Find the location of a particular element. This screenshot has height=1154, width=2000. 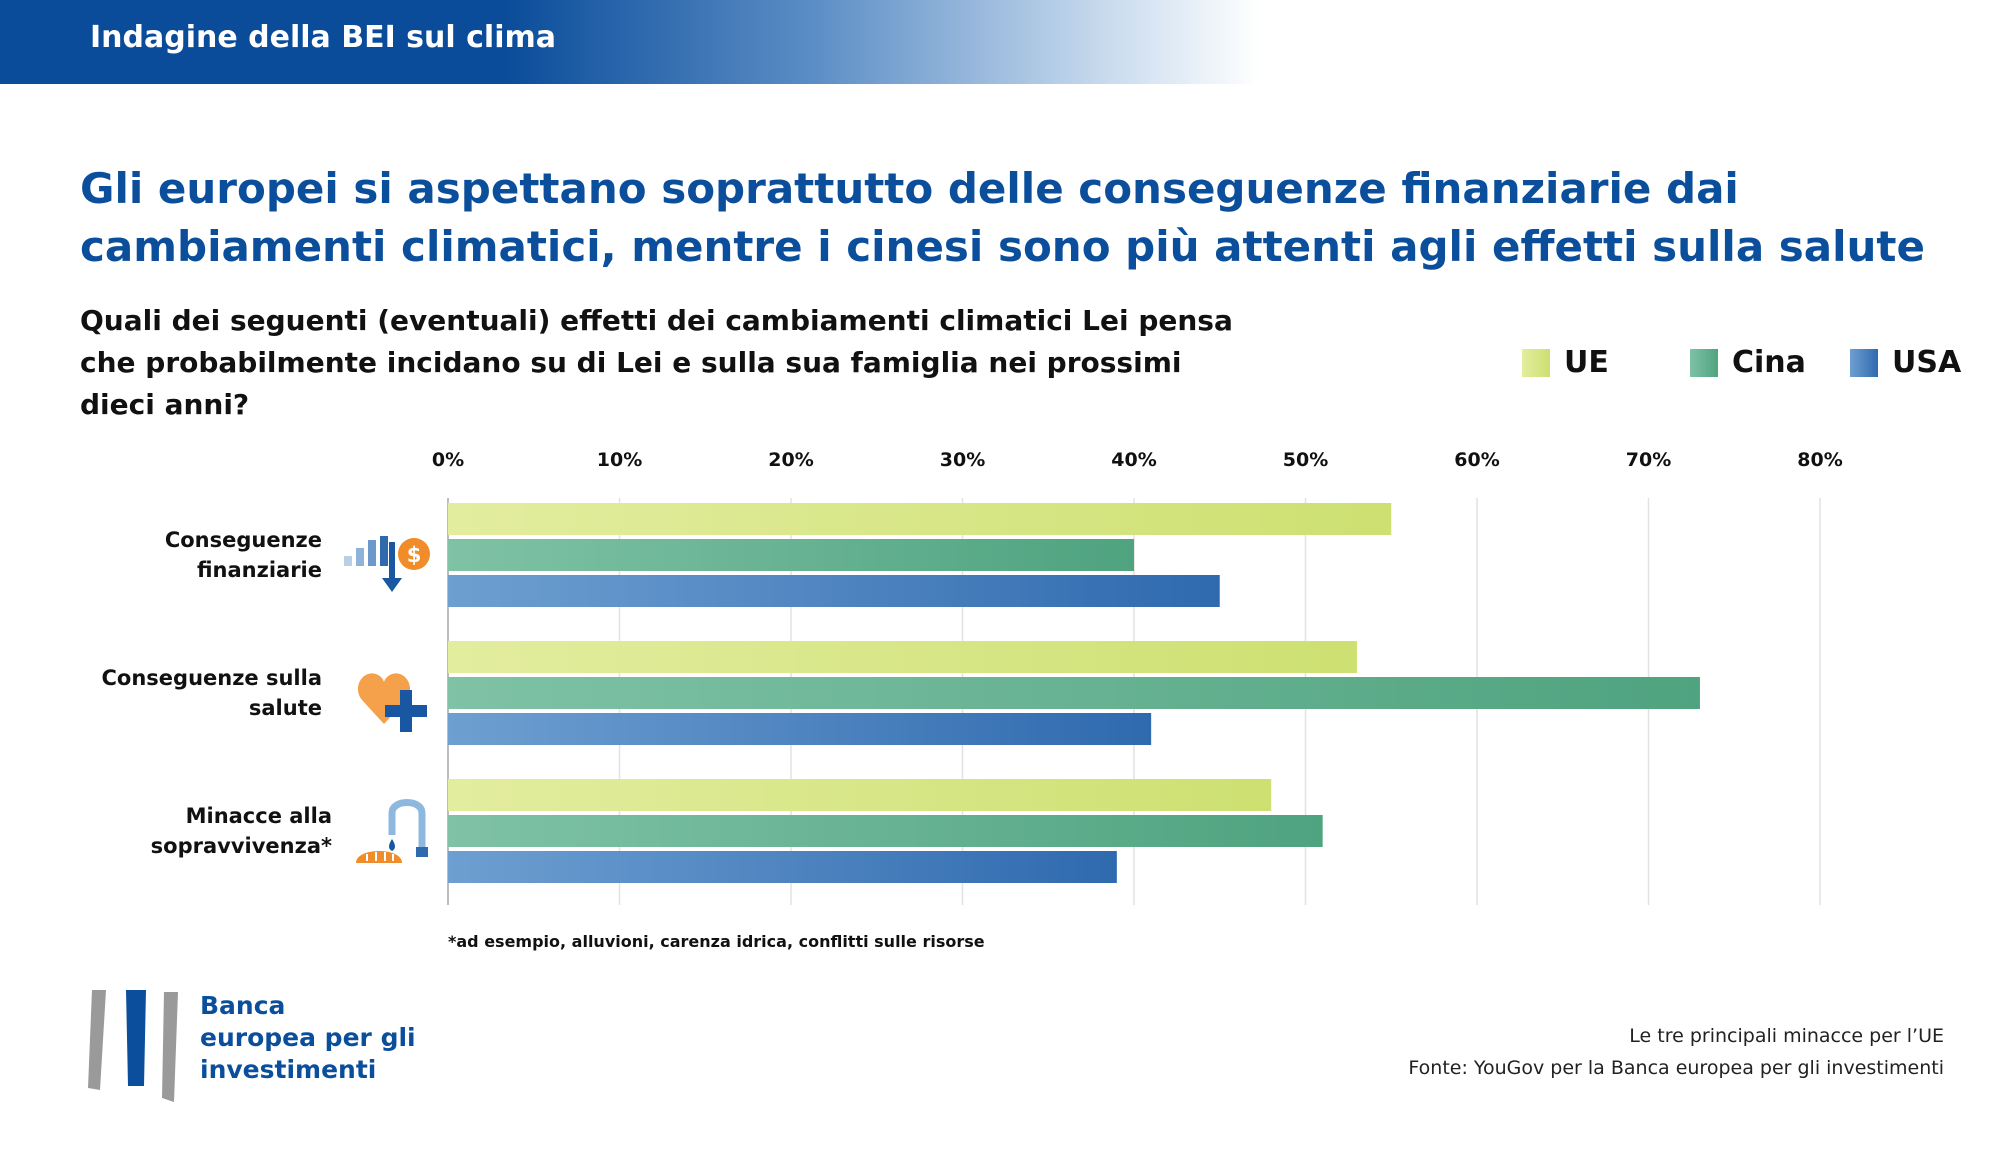

category-label-line: finanziarie is located at coordinates (259, 570).